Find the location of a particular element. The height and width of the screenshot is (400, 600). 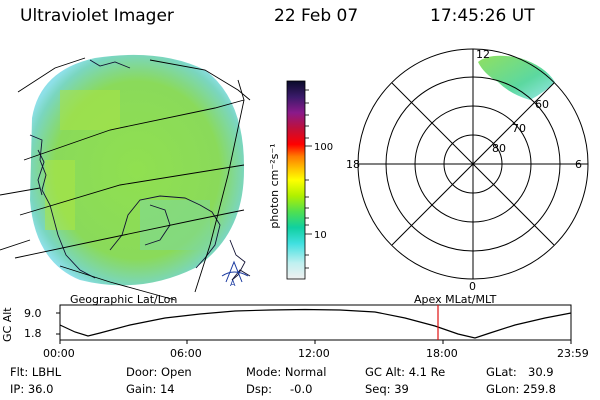

color-bar-unit: photon cm⁻²s⁻¹ is located at coordinates (274, 185).